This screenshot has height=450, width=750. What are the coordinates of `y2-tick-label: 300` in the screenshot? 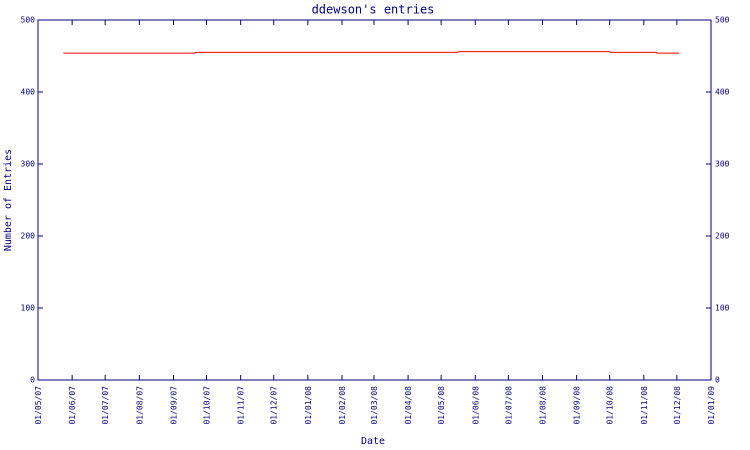 It's located at (722, 164).